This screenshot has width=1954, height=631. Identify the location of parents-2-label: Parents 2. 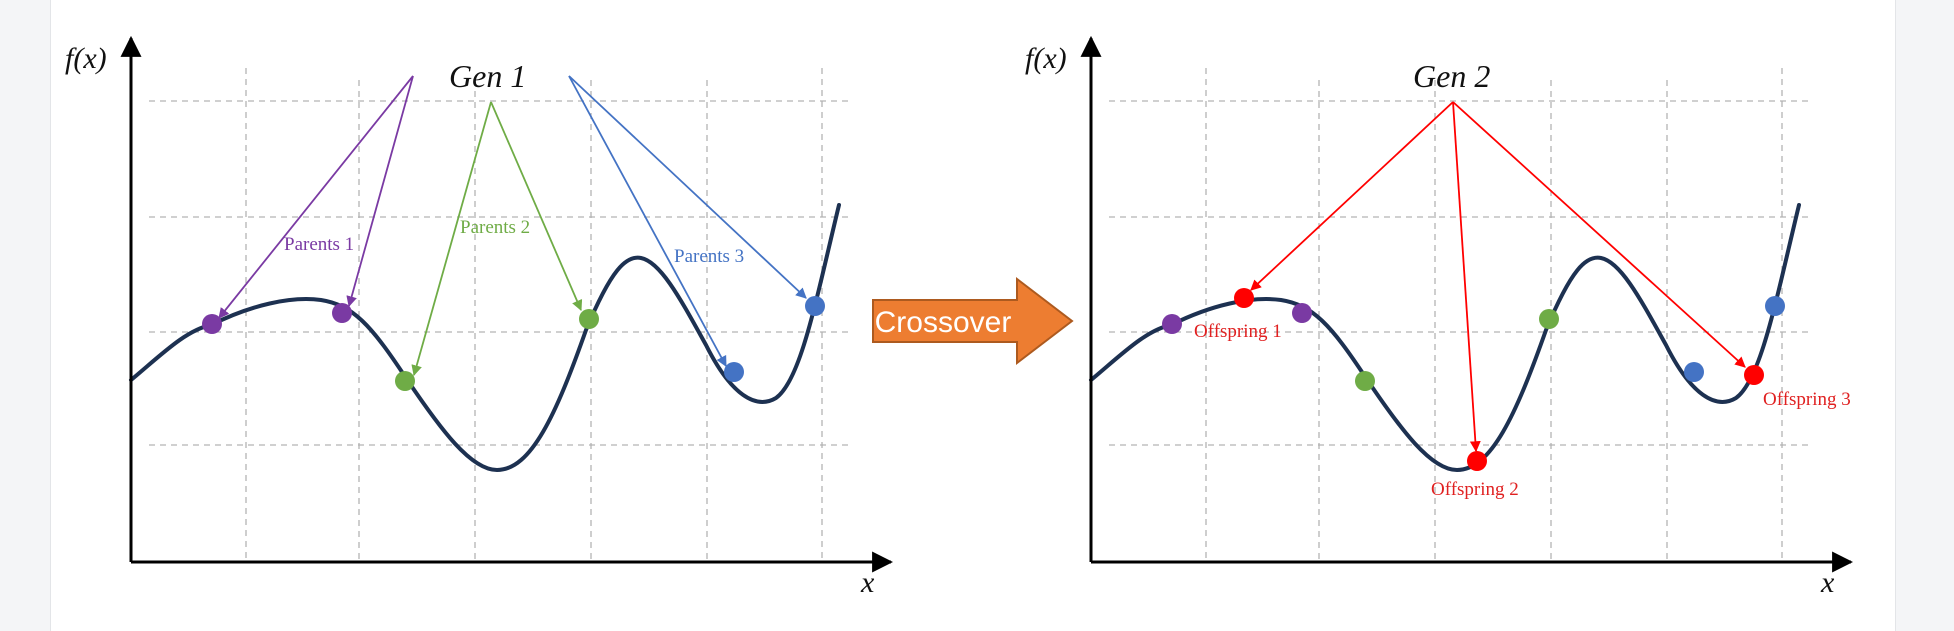
(495, 227).